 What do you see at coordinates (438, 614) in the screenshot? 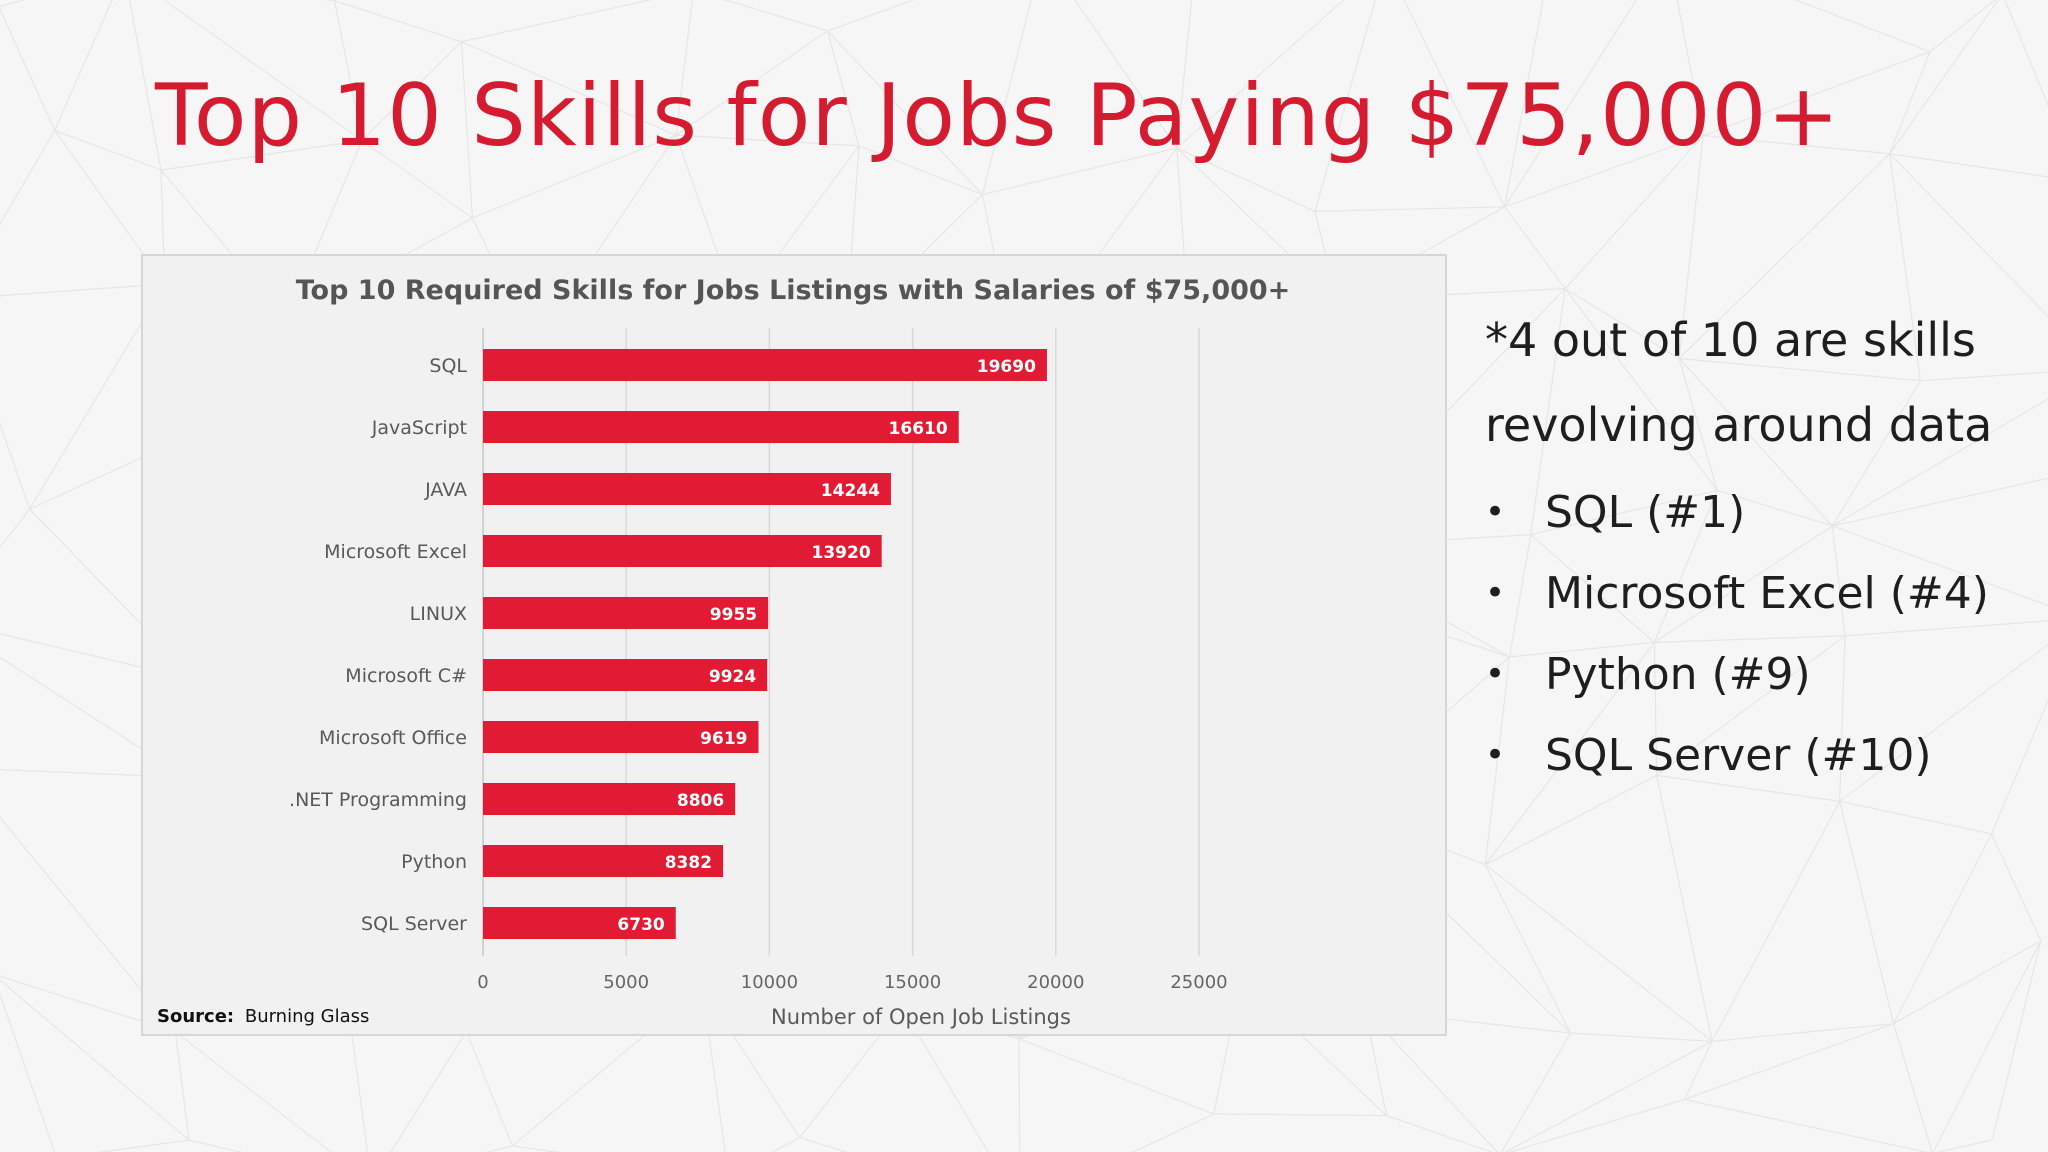
I see `category-label: LINUX` at bounding box center [438, 614].